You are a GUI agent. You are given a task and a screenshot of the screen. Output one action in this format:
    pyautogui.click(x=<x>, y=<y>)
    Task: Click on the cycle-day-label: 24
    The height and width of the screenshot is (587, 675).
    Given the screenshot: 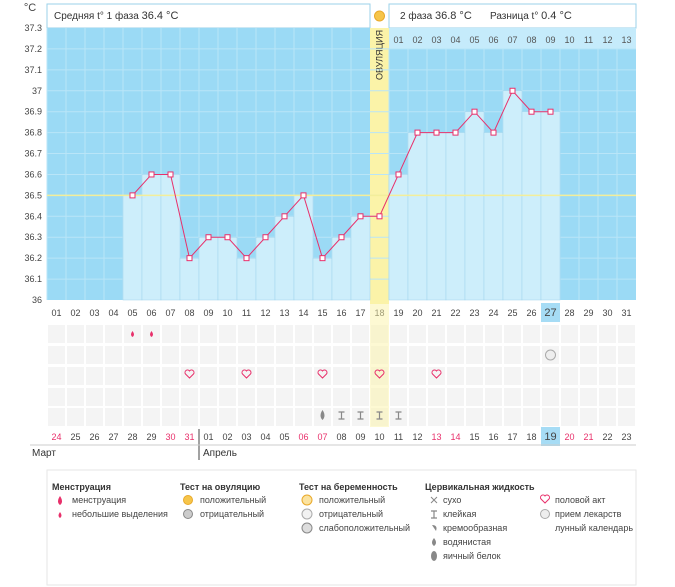 What is the action you would take?
    pyautogui.click(x=493, y=313)
    